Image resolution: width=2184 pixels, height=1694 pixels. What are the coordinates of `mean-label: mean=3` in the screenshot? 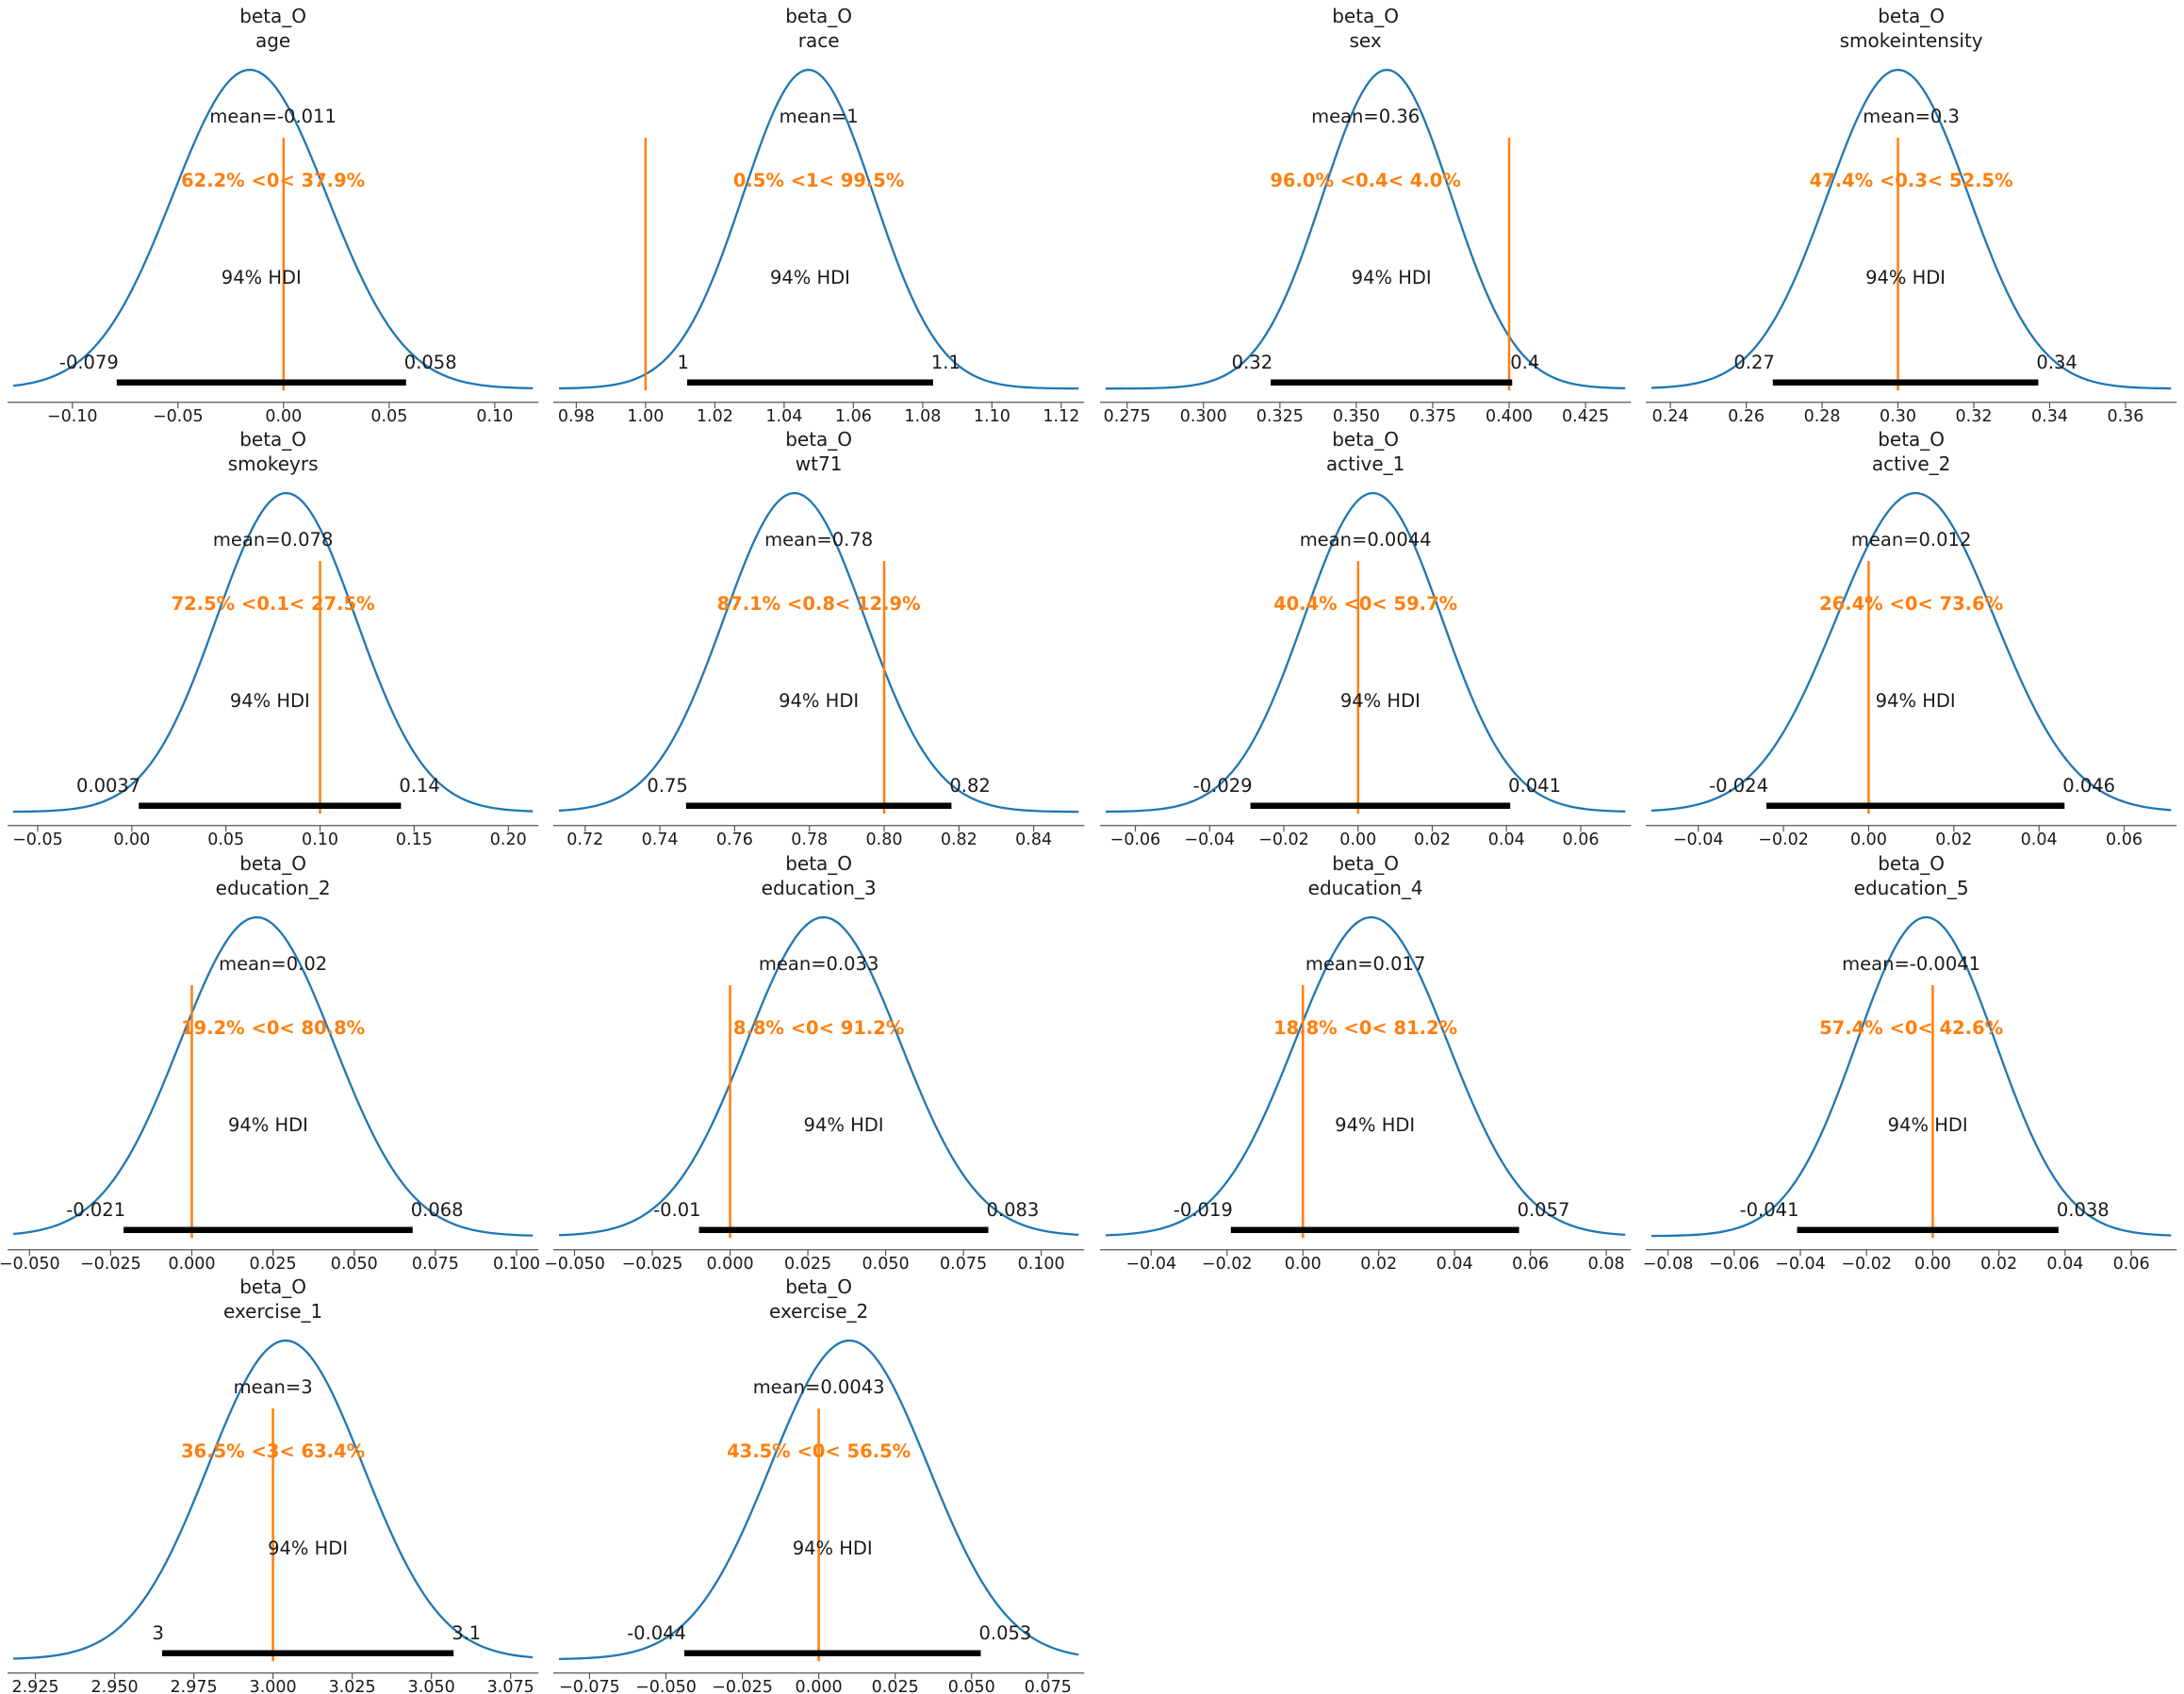 It's located at (273, 1387).